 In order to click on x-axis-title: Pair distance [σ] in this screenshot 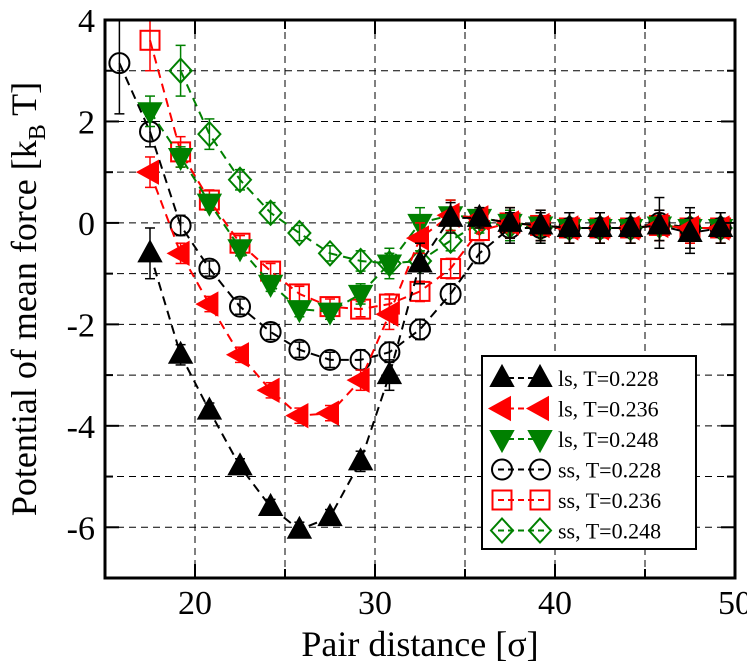, I will do `click(419, 644)`.